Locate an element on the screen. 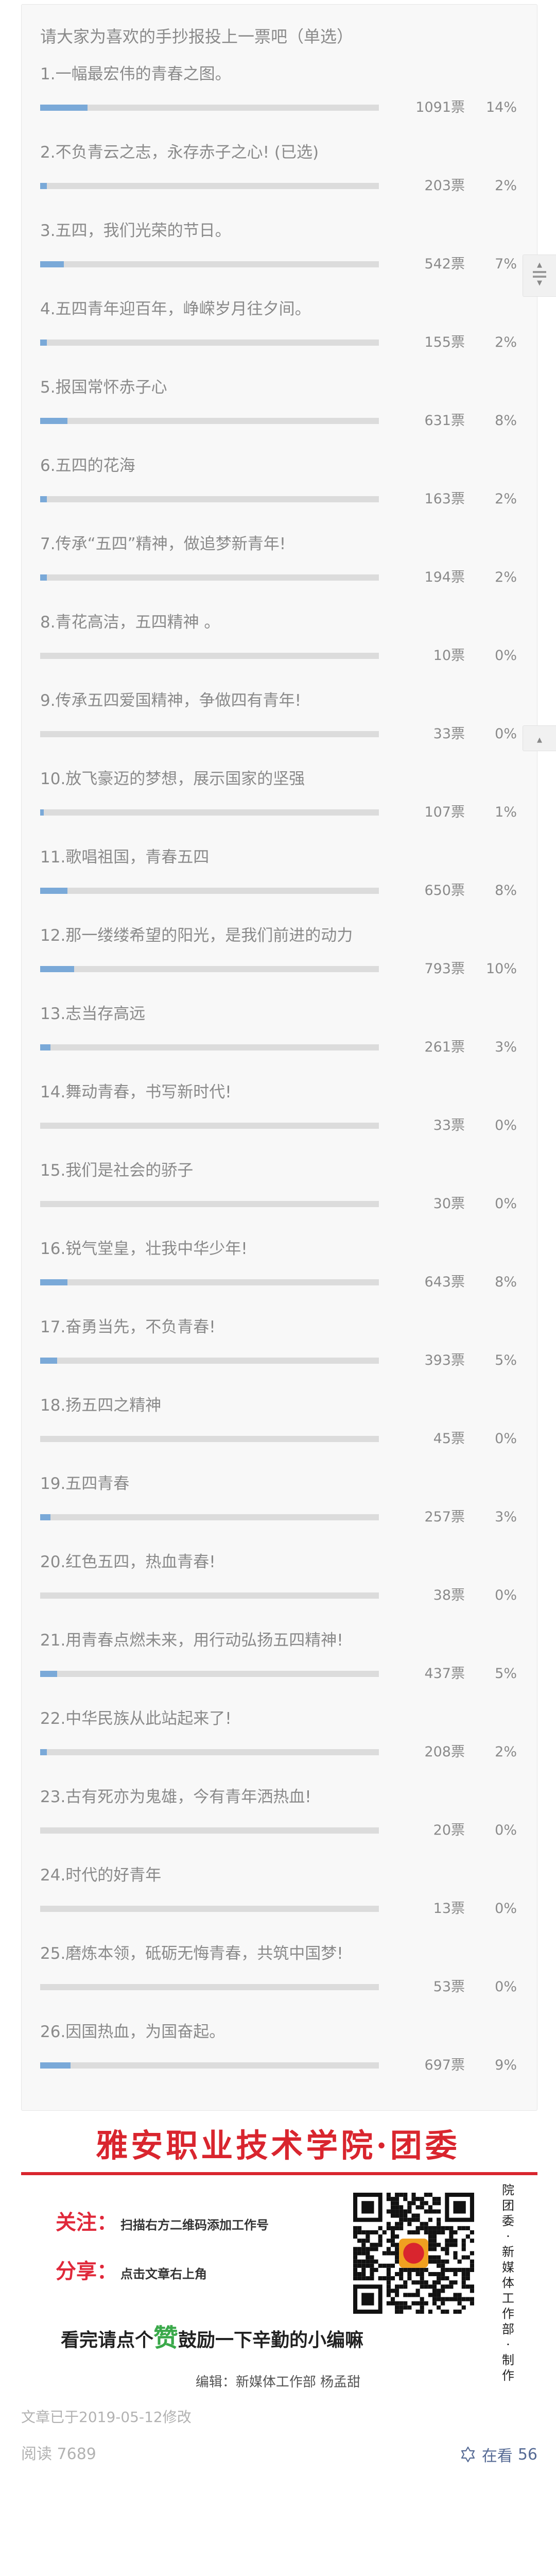  vote-count: 650票 is located at coordinates (444, 891).